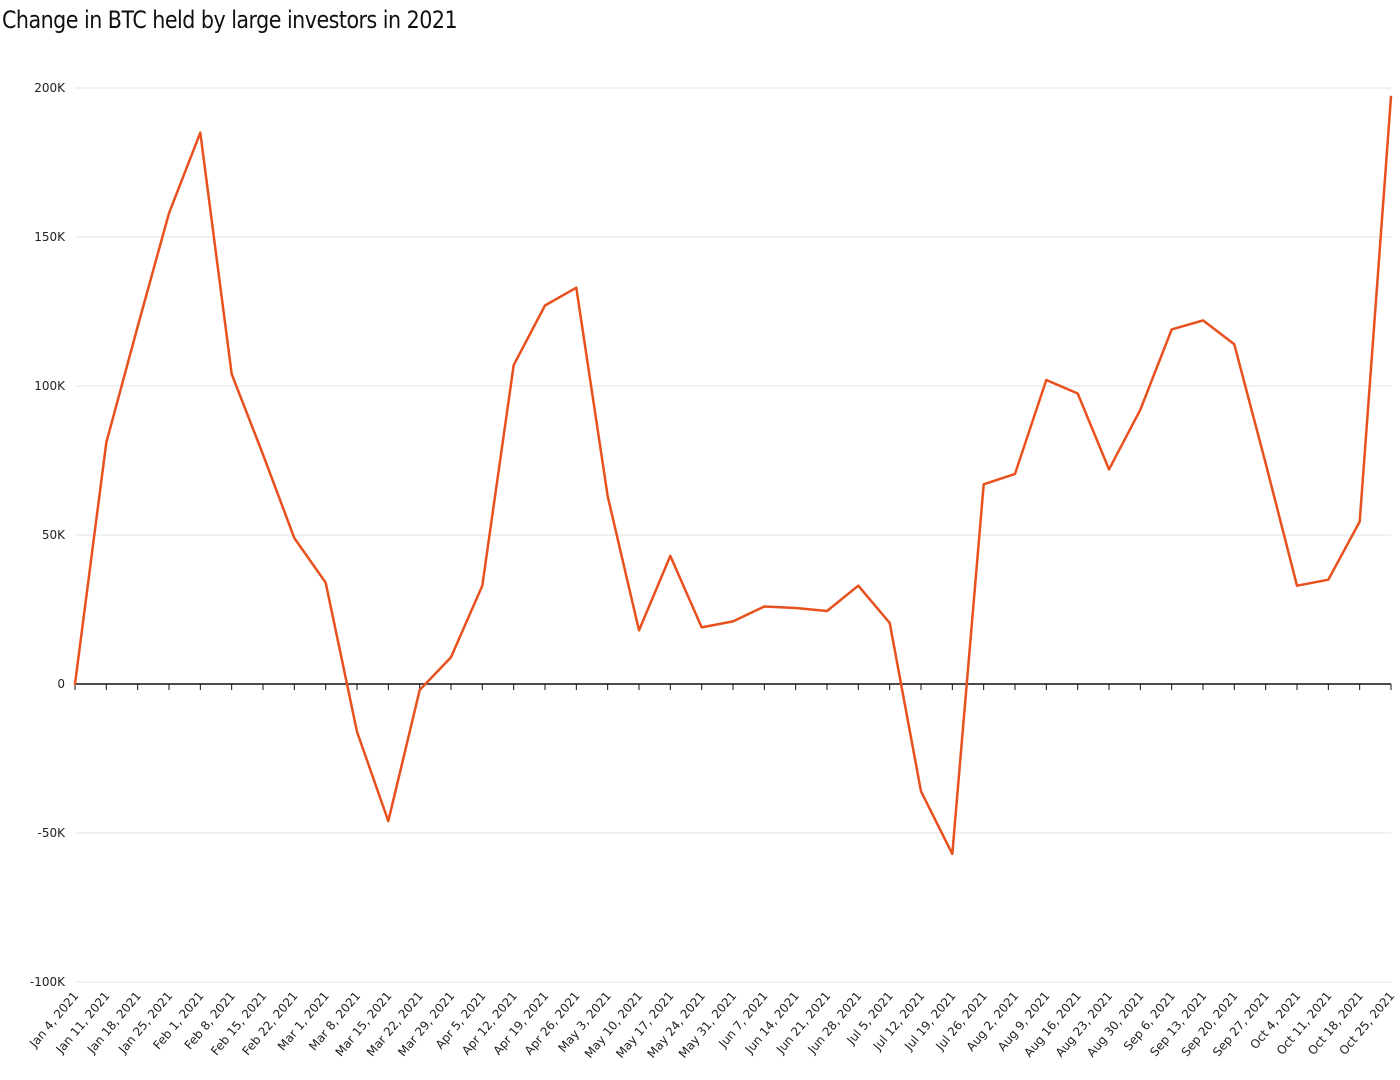  I want to click on y-tick-label: 150K, so click(50, 237).